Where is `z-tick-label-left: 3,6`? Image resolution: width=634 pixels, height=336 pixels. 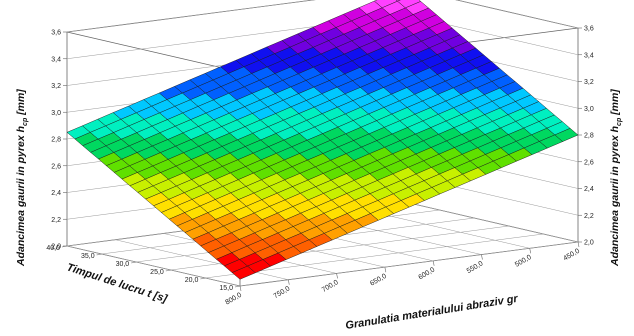 z-tick-label-left: 3,6 is located at coordinates (56, 33).